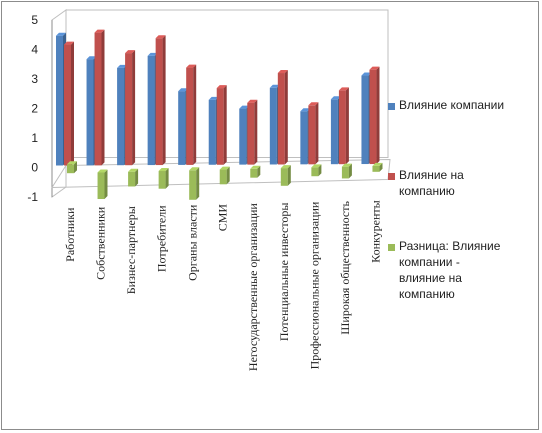 Image resolution: width=542 pixels, height=433 pixels. I want to click on y-tick-label: 1, so click(34, 138).